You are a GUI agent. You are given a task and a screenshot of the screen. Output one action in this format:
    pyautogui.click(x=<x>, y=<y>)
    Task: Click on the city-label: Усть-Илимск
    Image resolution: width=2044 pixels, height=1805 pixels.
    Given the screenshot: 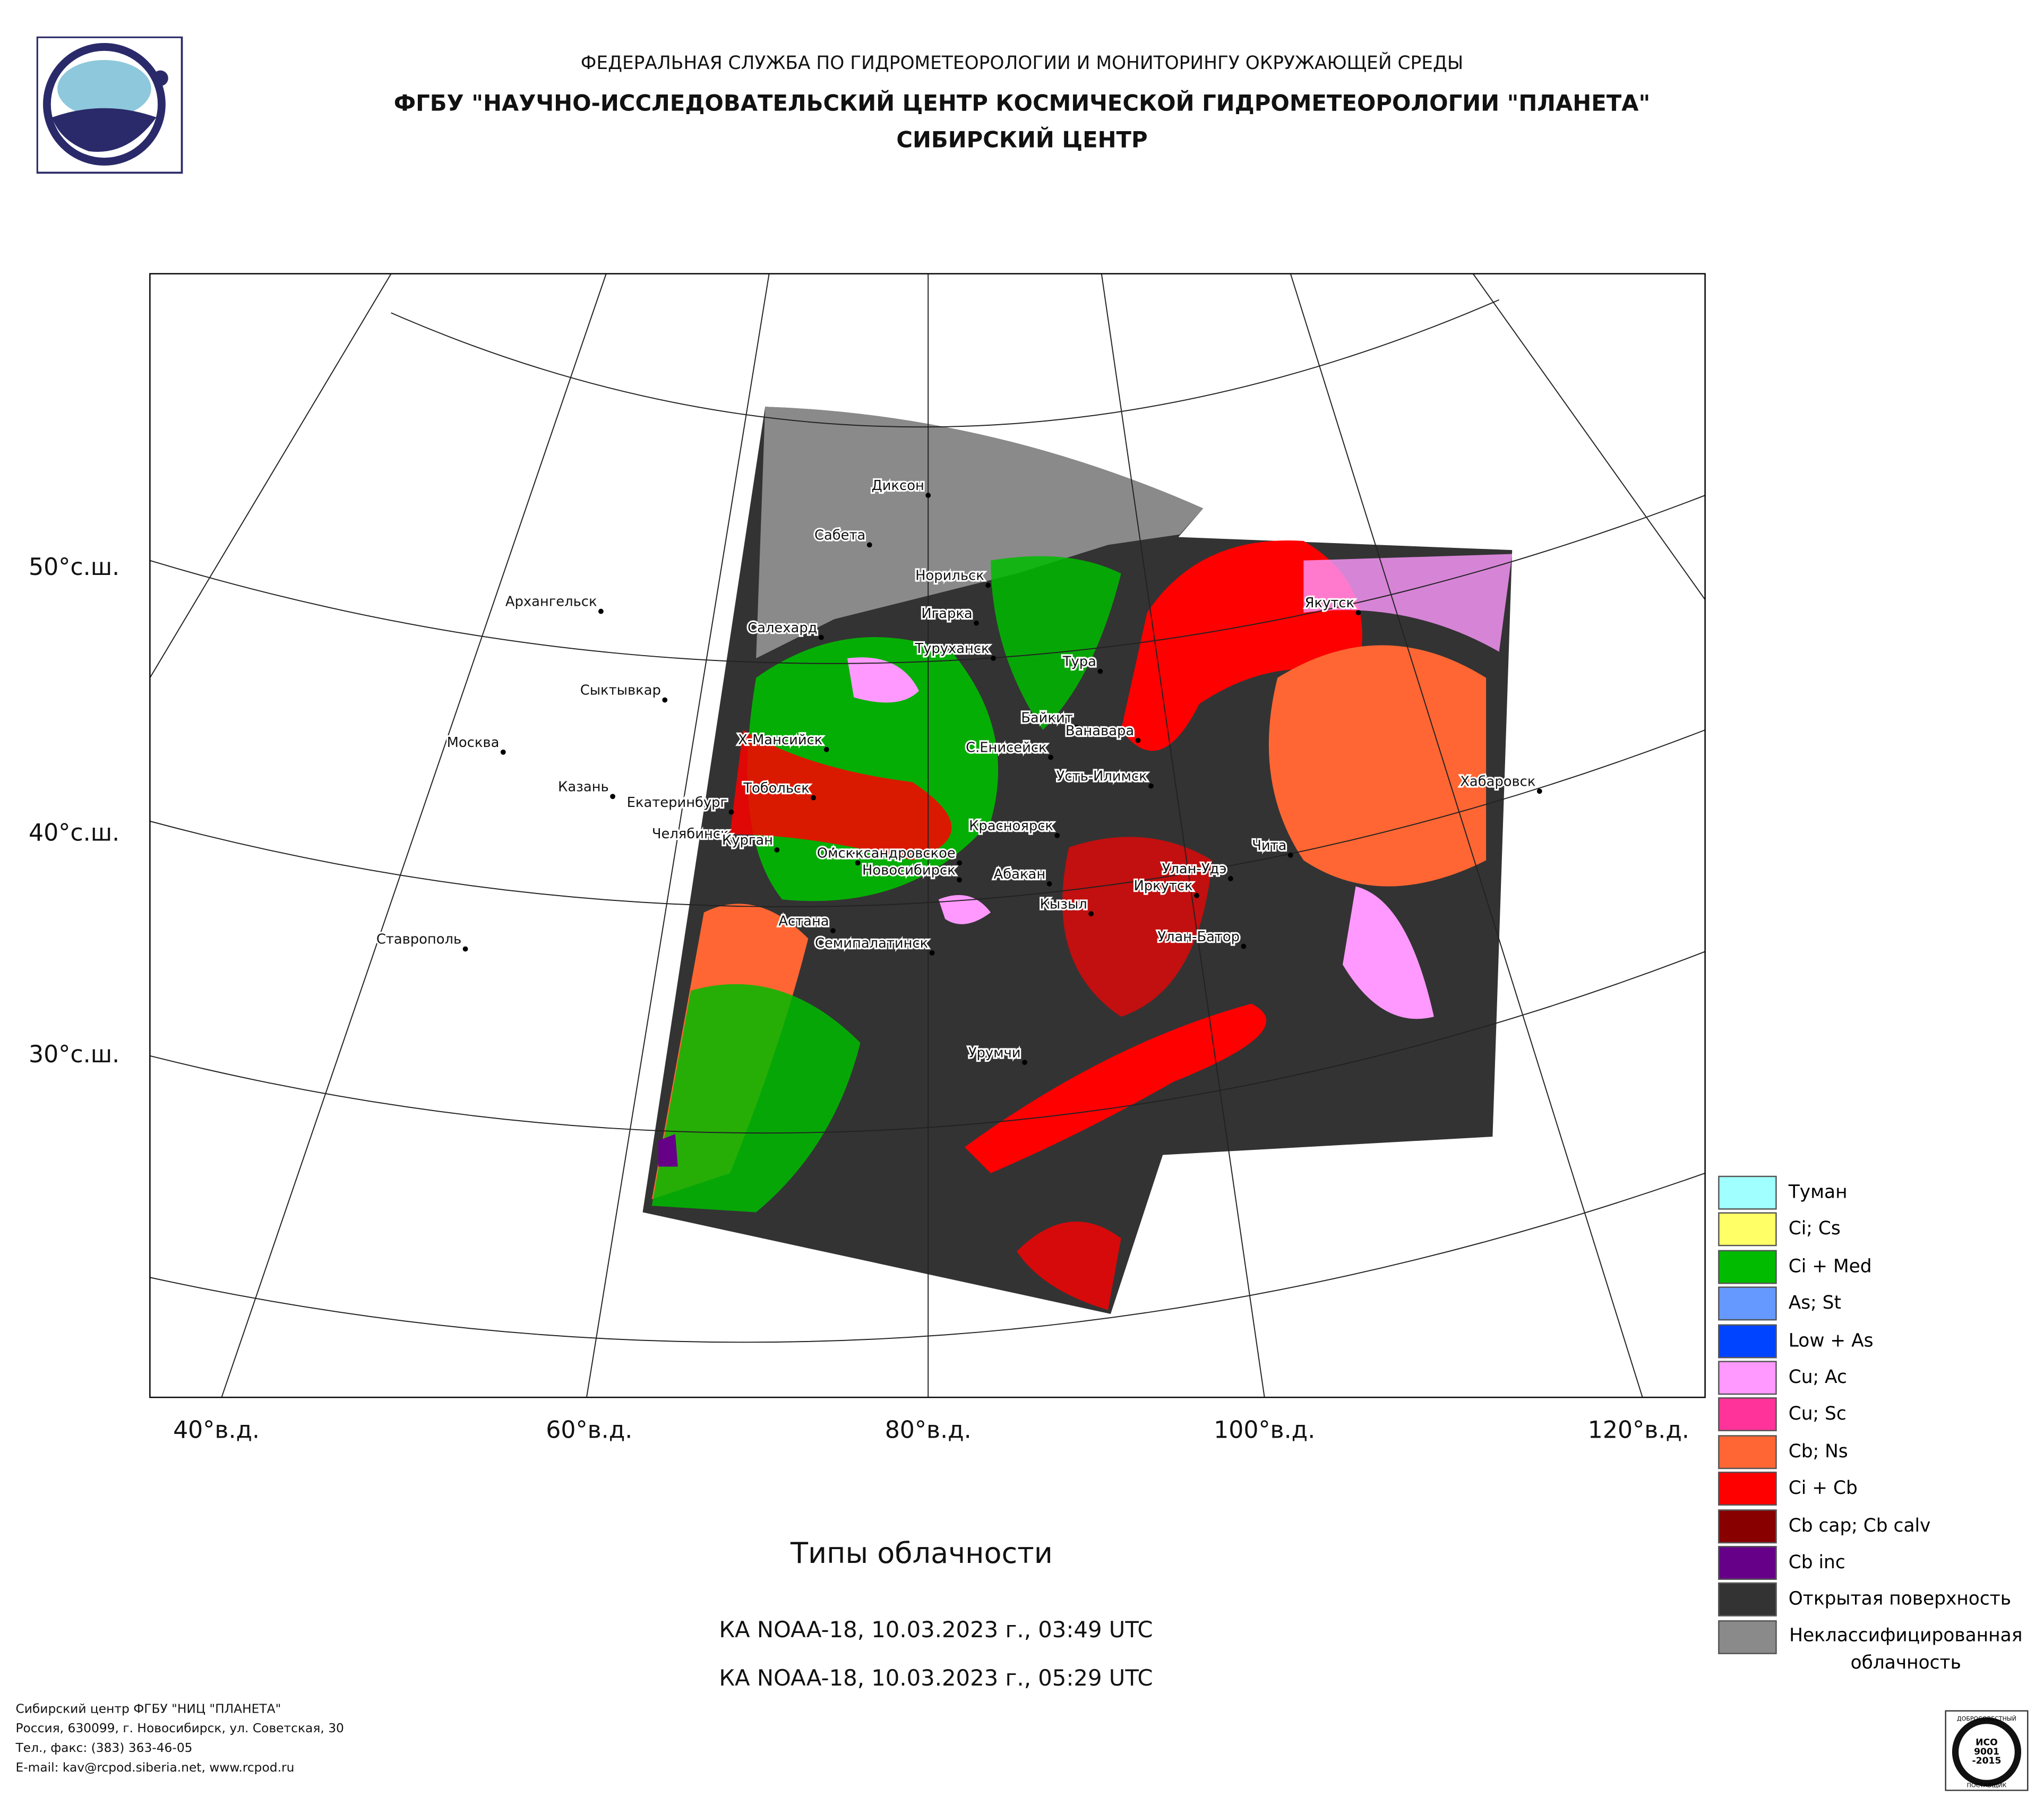 What is the action you would take?
    pyautogui.click(x=1102, y=777)
    